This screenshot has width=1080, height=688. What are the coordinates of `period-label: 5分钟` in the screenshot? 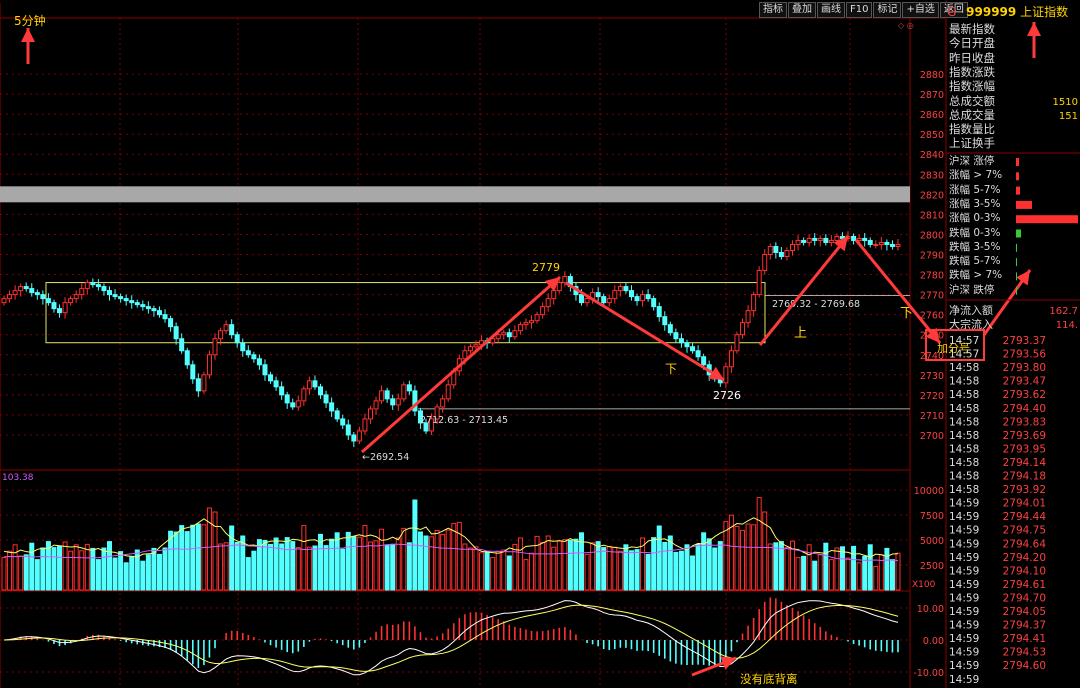 It's located at (30, 21).